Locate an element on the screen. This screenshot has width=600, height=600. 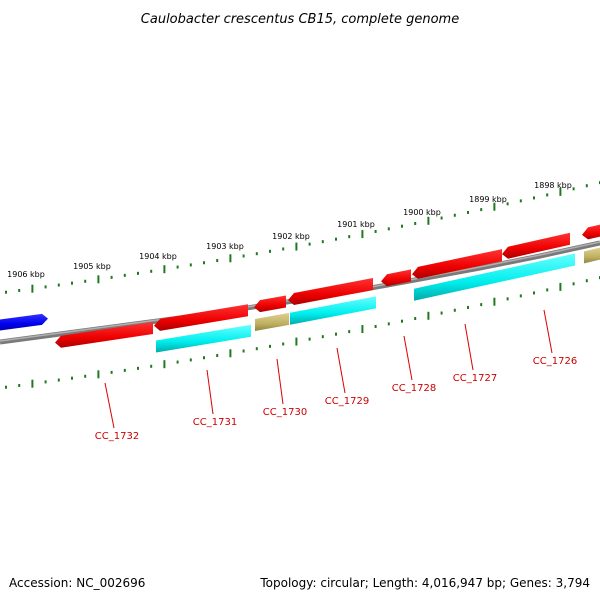
kbp-label-1902: 1902 kbp is located at coordinates (291, 236).